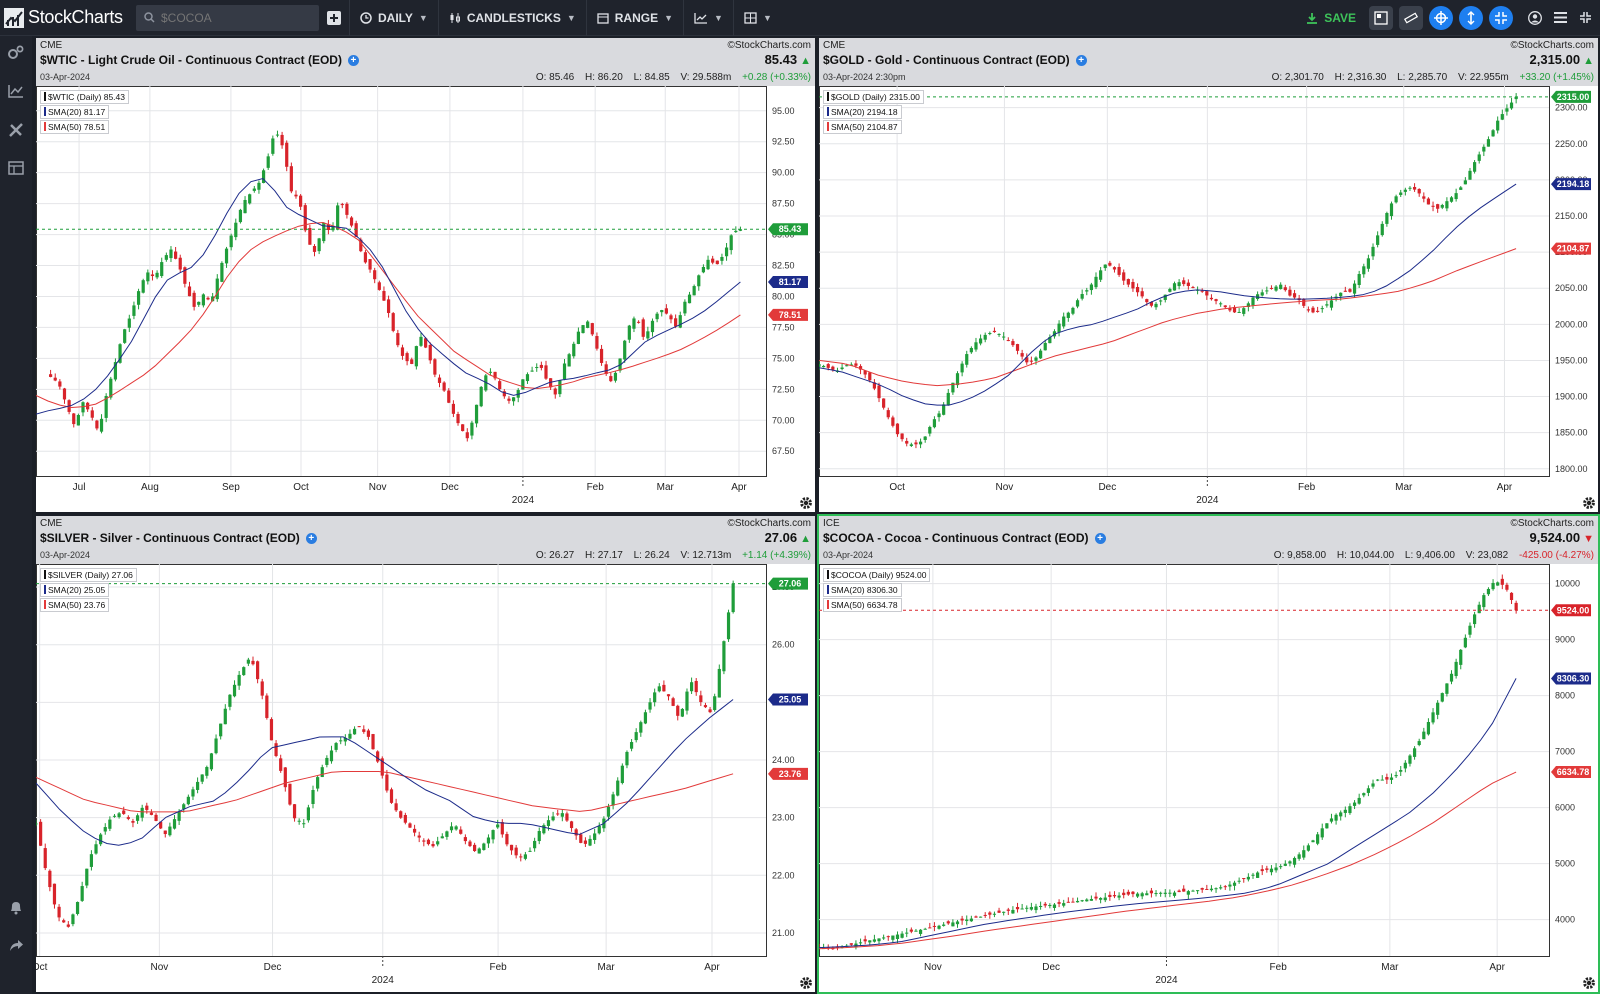 The height and width of the screenshot is (994, 1600). What do you see at coordinates (16, 53) in the screenshot?
I see `sidebar-settings-button` at bounding box center [16, 53].